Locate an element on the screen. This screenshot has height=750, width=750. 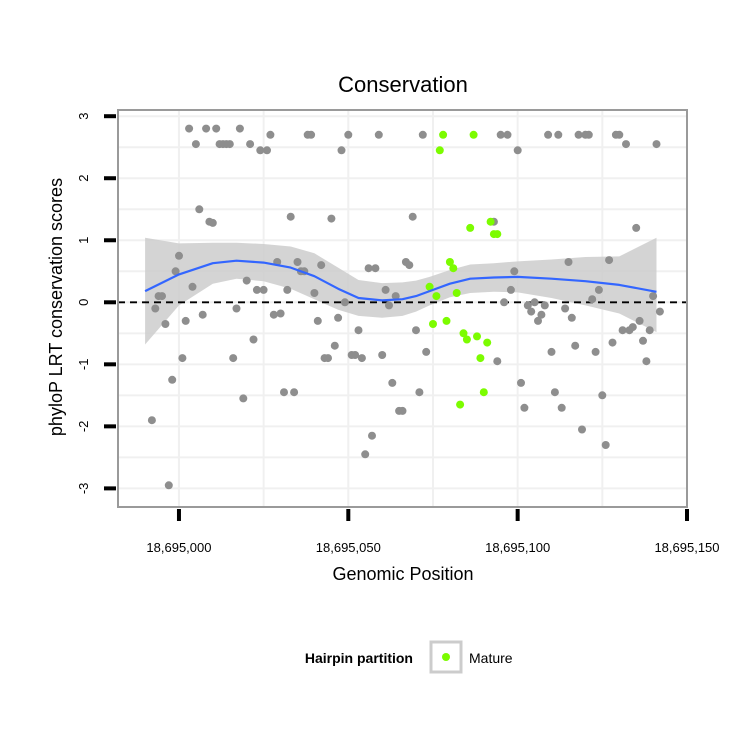
y-tick-label: 0 is located at coordinates (83, 302).